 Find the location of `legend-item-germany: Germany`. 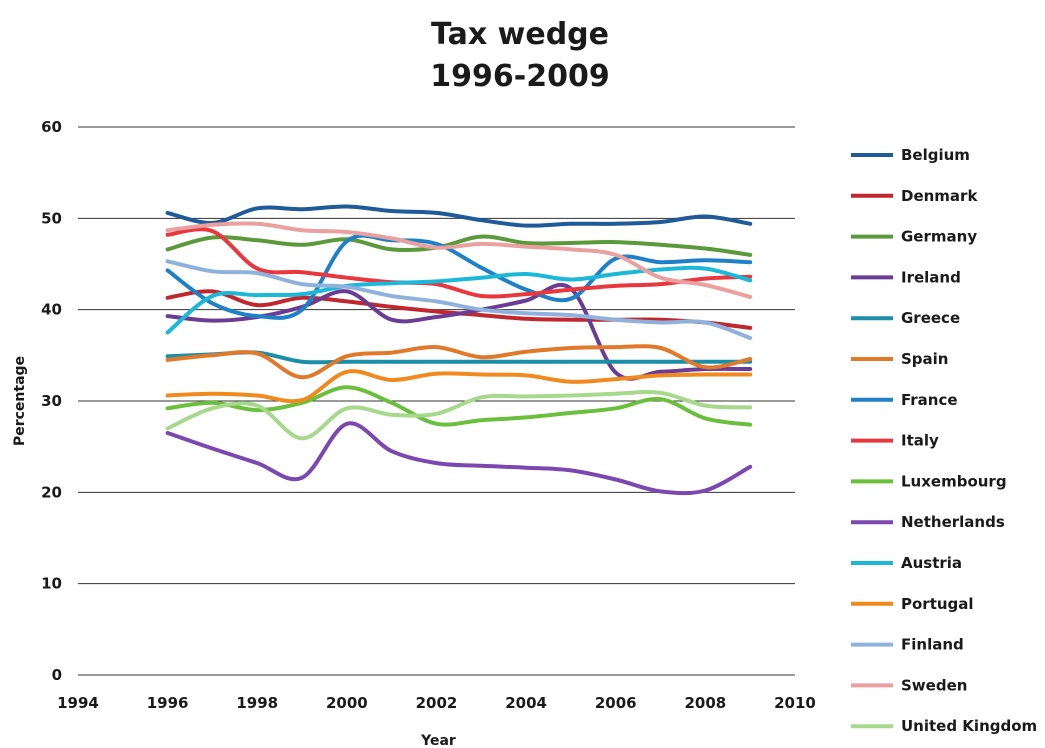

legend-item-germany: Germany is located at coordinates (914, 237).